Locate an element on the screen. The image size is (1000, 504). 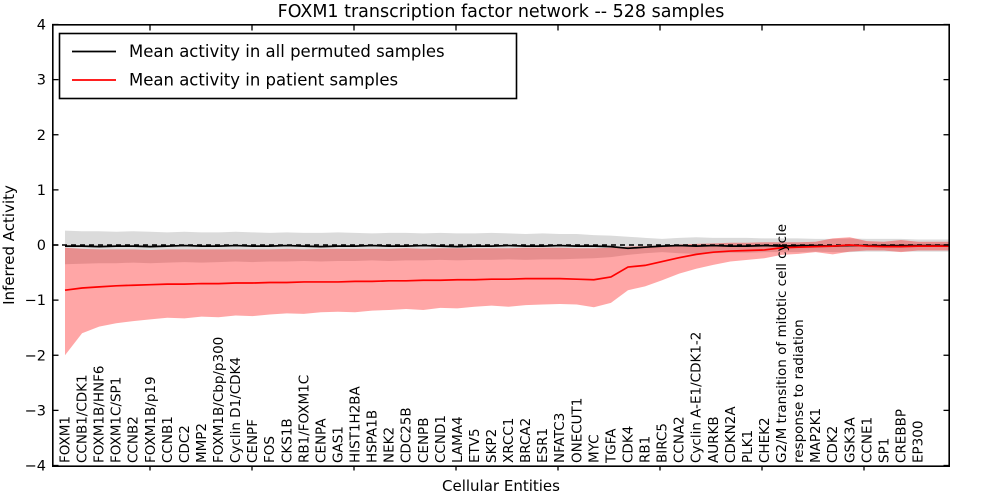
x-category-label: ETV5 is located at coordinates (475, 445).